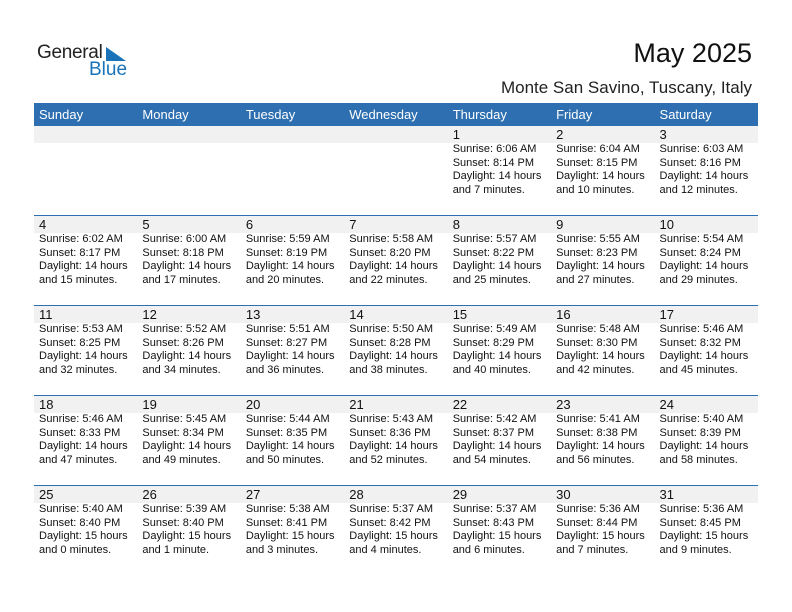 This screenshot has height=612, width=792. Describe the element at coordinates (685, 114) in the screenshot. I see `weekday-saturday: Saturday` at that location.